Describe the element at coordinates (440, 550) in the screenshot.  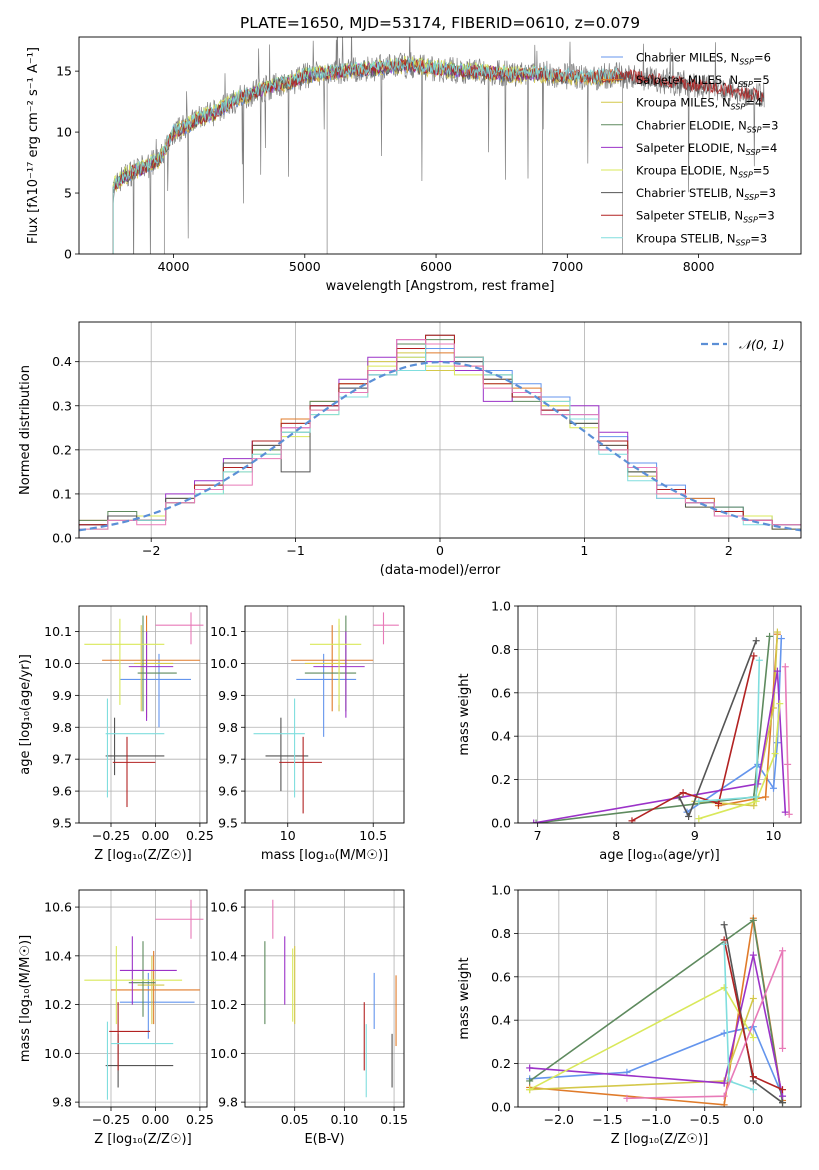
I see `x-tick-label: 0` at that location.